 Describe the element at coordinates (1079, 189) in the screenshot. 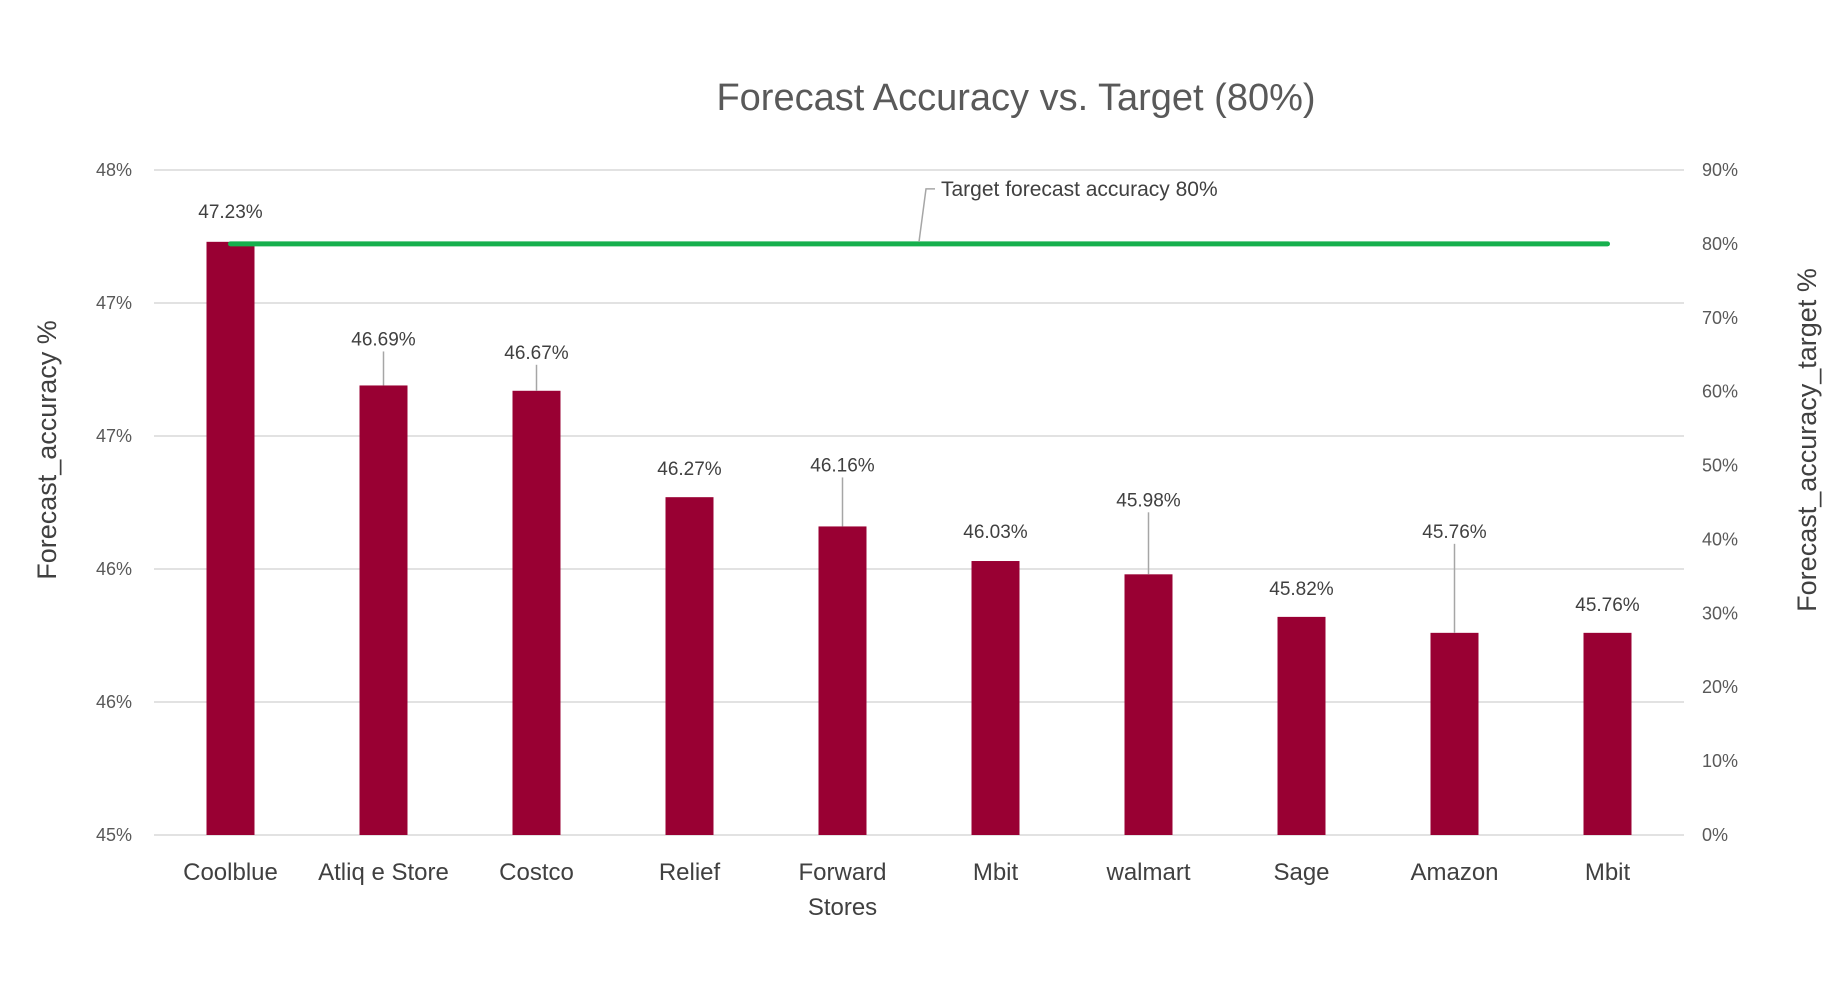

I see `target-annotation: Target forecast accuracy 80%` at that location.